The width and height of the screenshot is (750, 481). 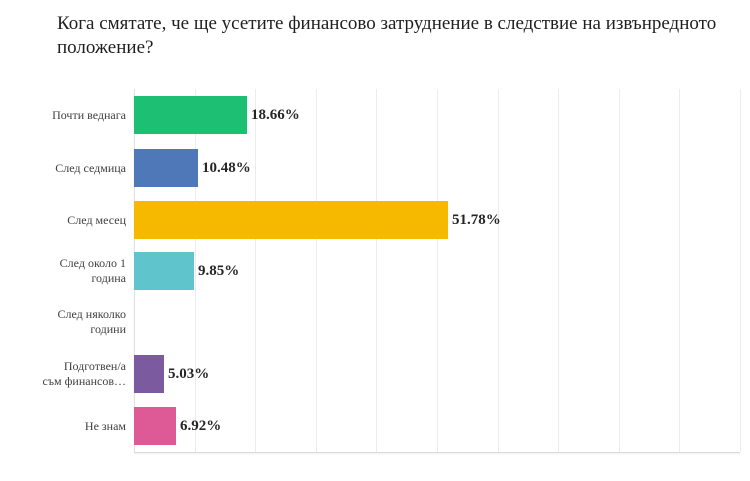 I want to click on category-label: Почти веднага, so click(x=89, y=114).